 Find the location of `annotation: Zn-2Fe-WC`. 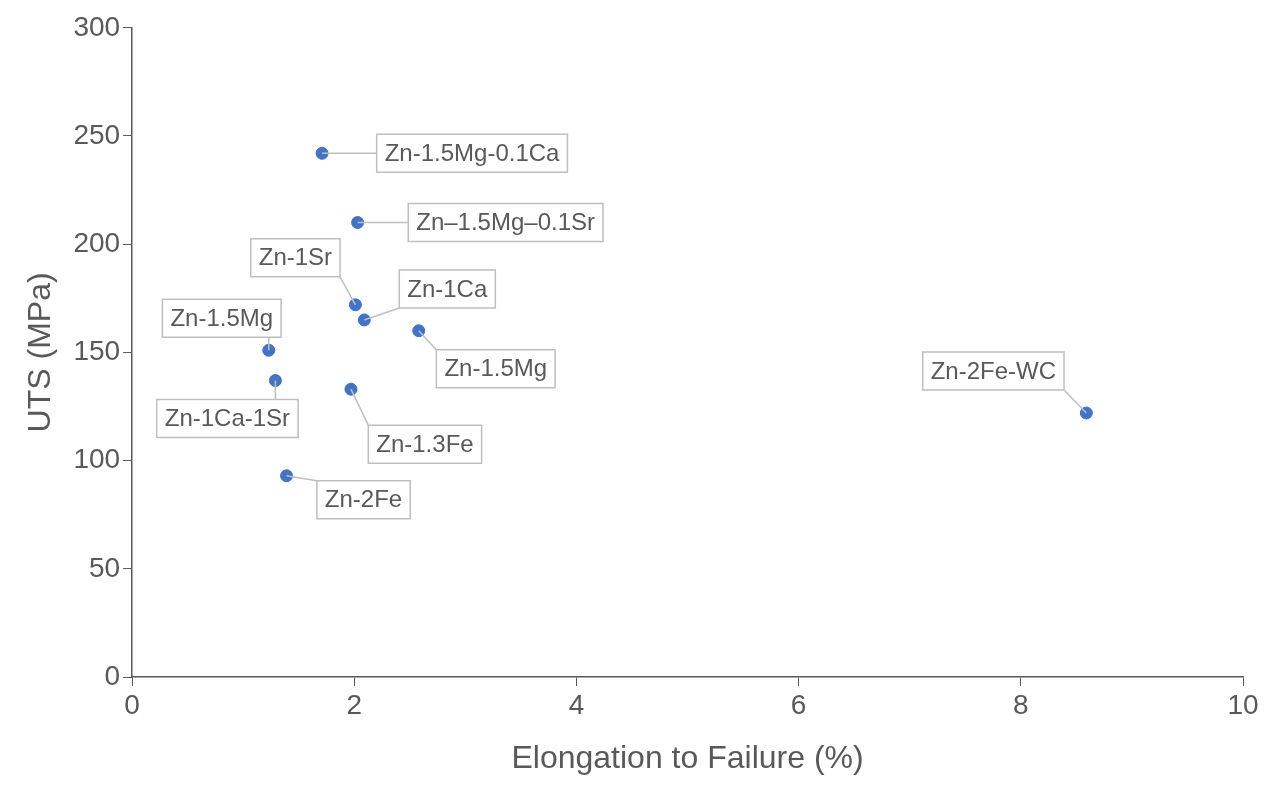

annotation: Zn-2Fe-WC is located at coordinates (993, 370).